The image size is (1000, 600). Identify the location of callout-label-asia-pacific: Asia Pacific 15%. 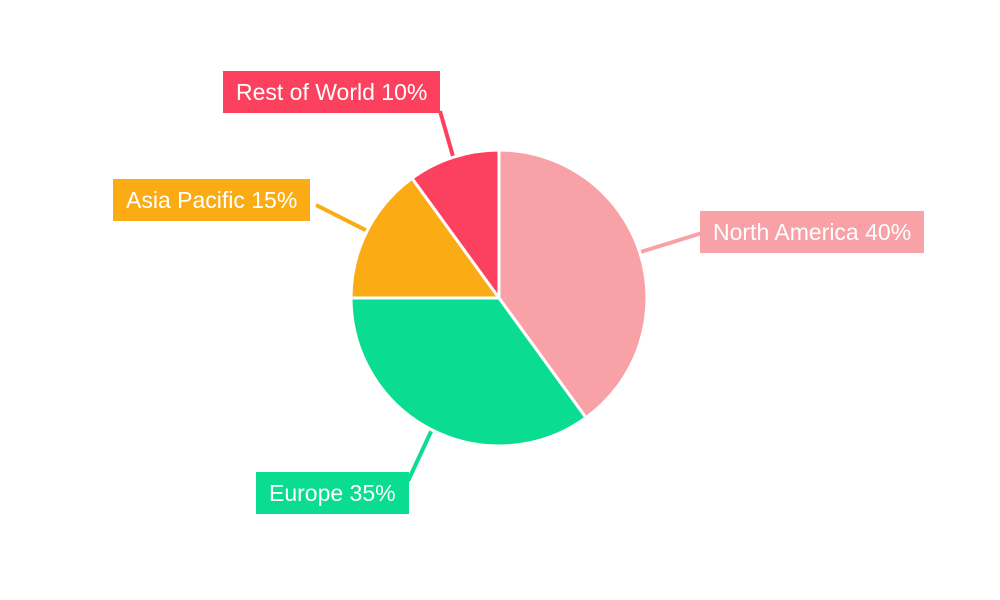
(212, 200).